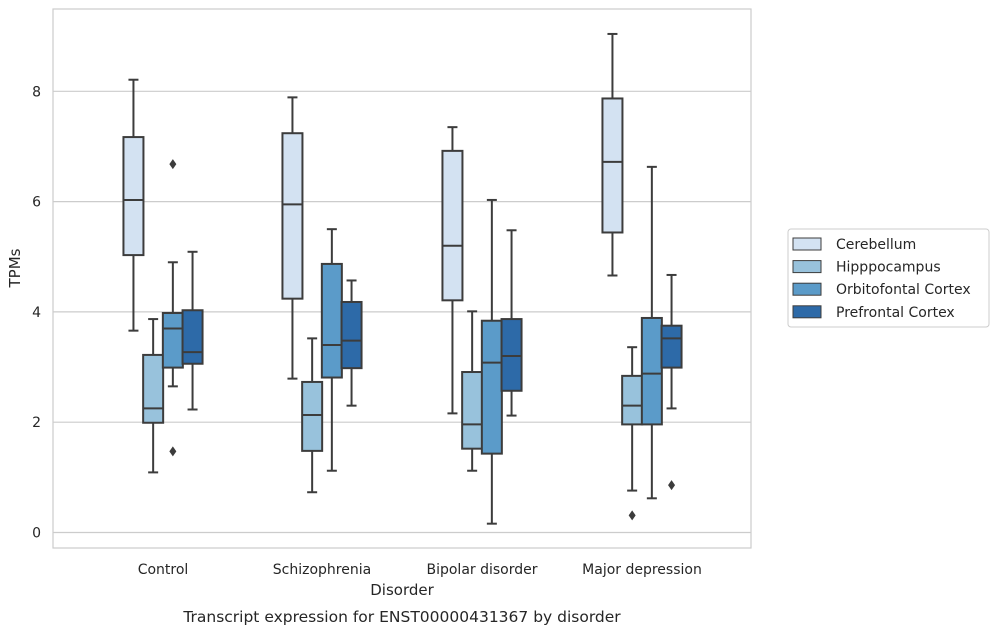 The width and height of the screenshot is (999, 634). What do you see at coordinates (888, 268) in the screenshot?
I see `legend-label: Hipppocampus` at bounding box center [888, 268].